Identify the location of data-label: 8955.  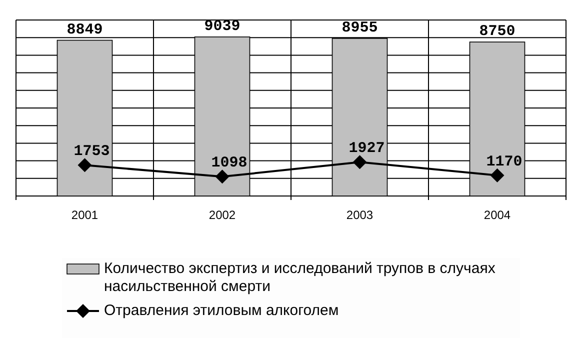
(360, 27).